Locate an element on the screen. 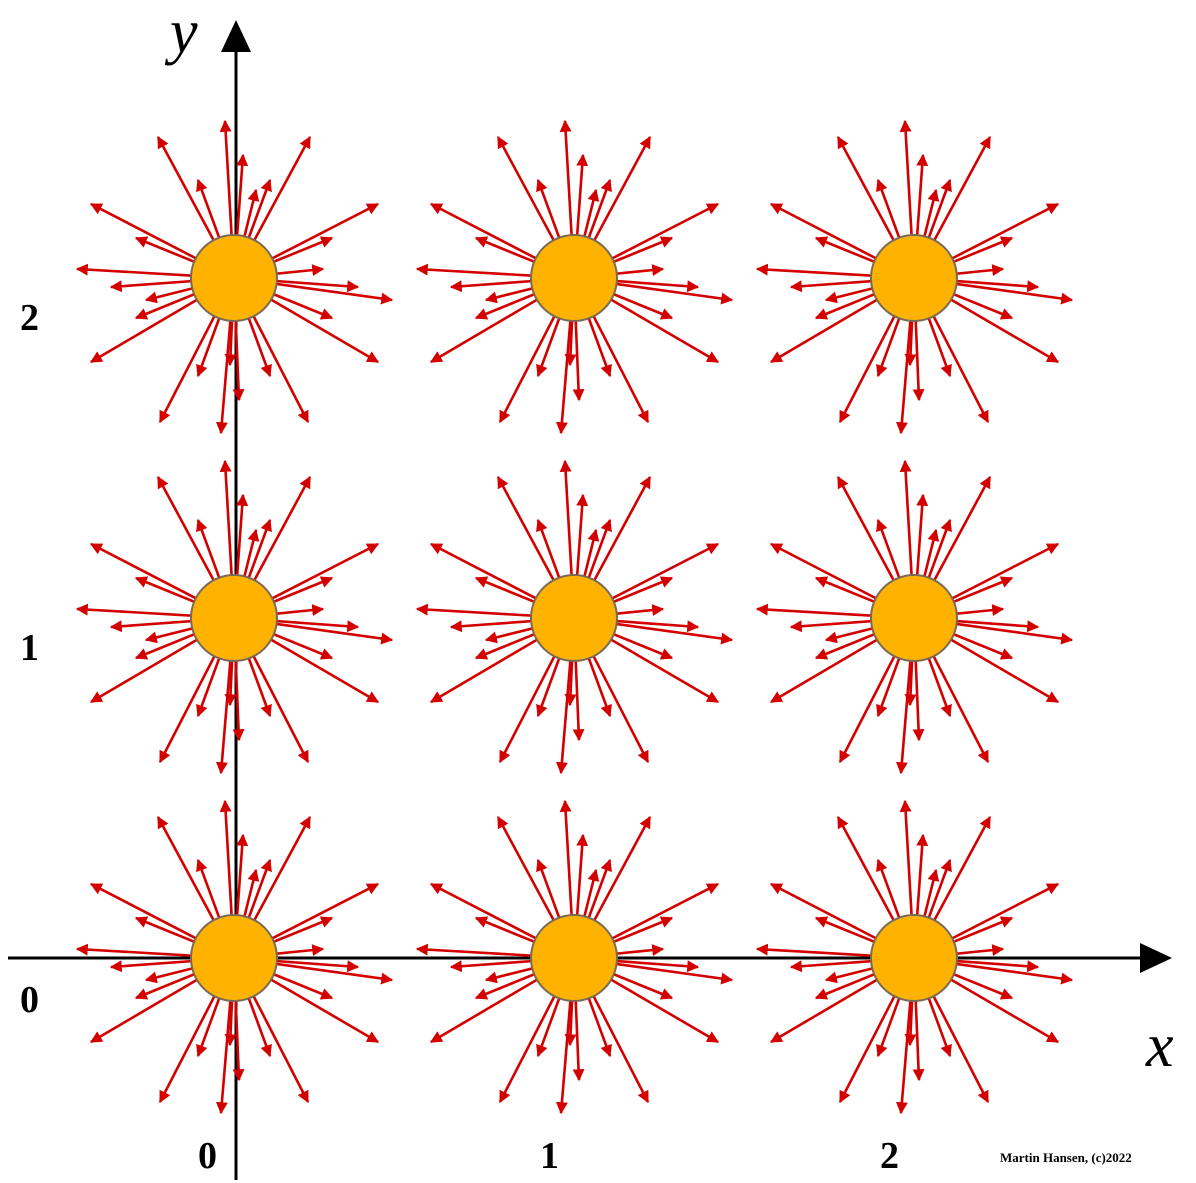 This screenshot has height=1183, width=1196. x-tick-label-1: 1 is located at coordinates (549, 1156).